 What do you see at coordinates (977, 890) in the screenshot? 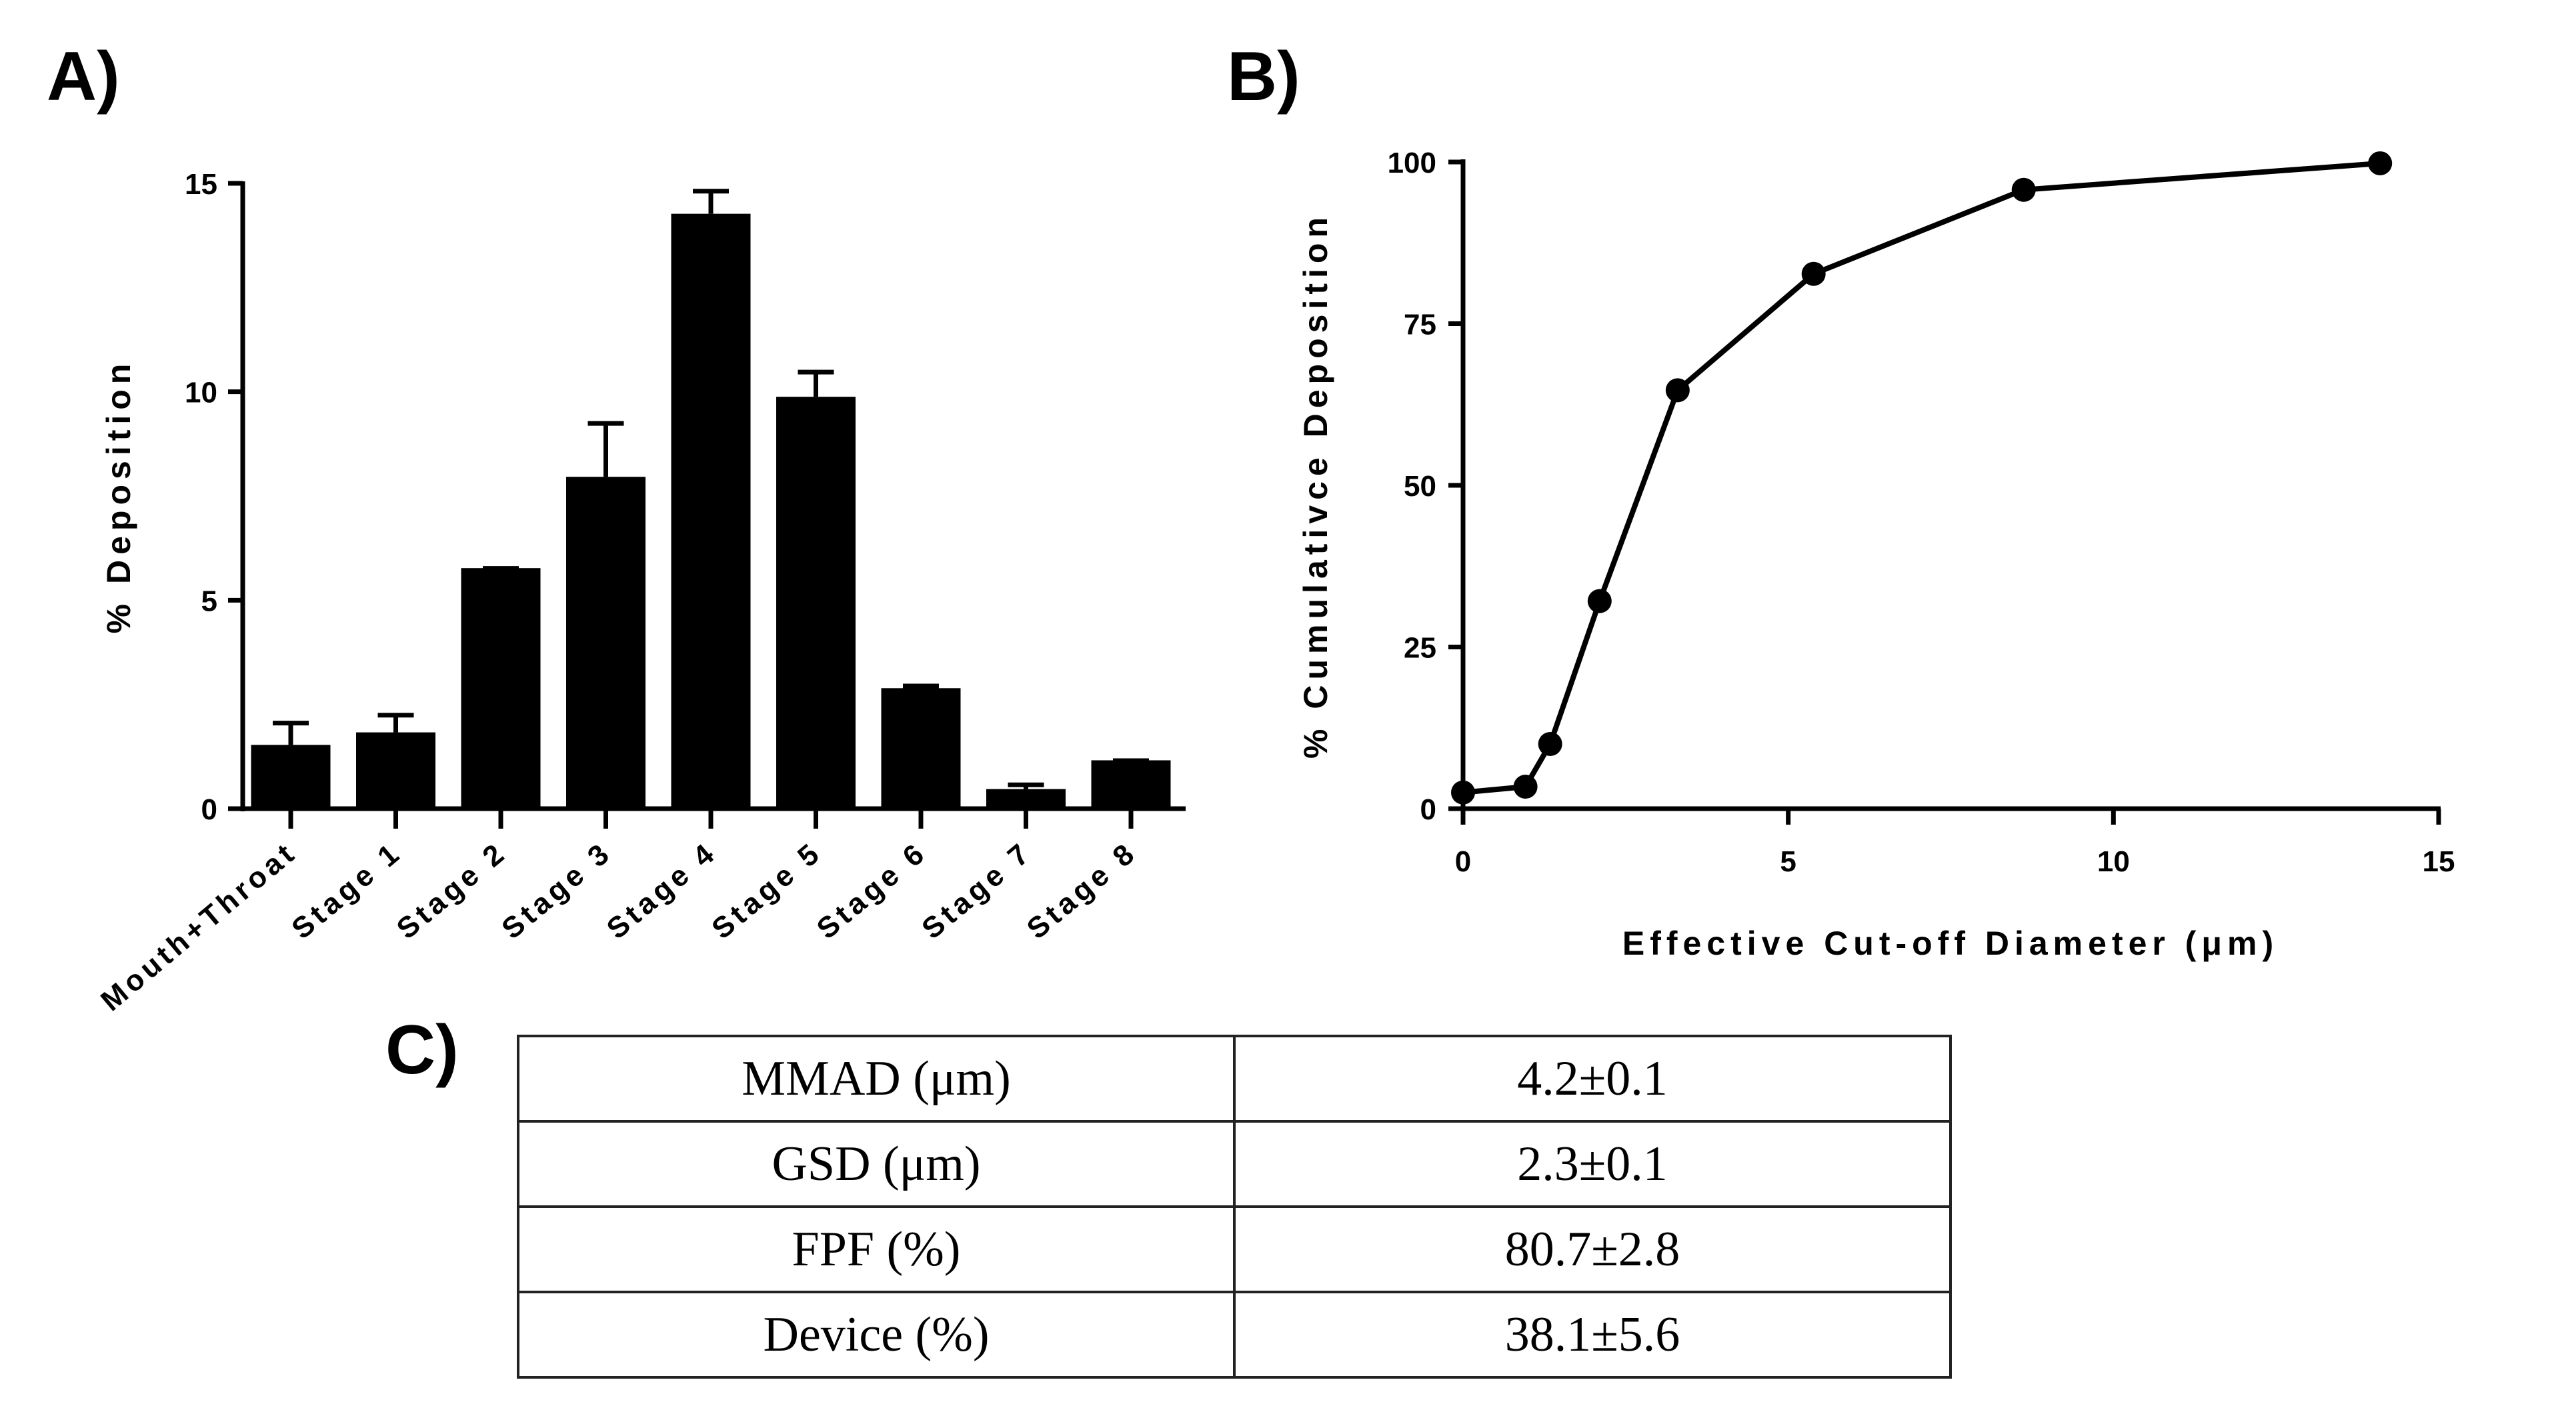
I see `x-tick-label: Stage 7` at bounding box center [977, 890].